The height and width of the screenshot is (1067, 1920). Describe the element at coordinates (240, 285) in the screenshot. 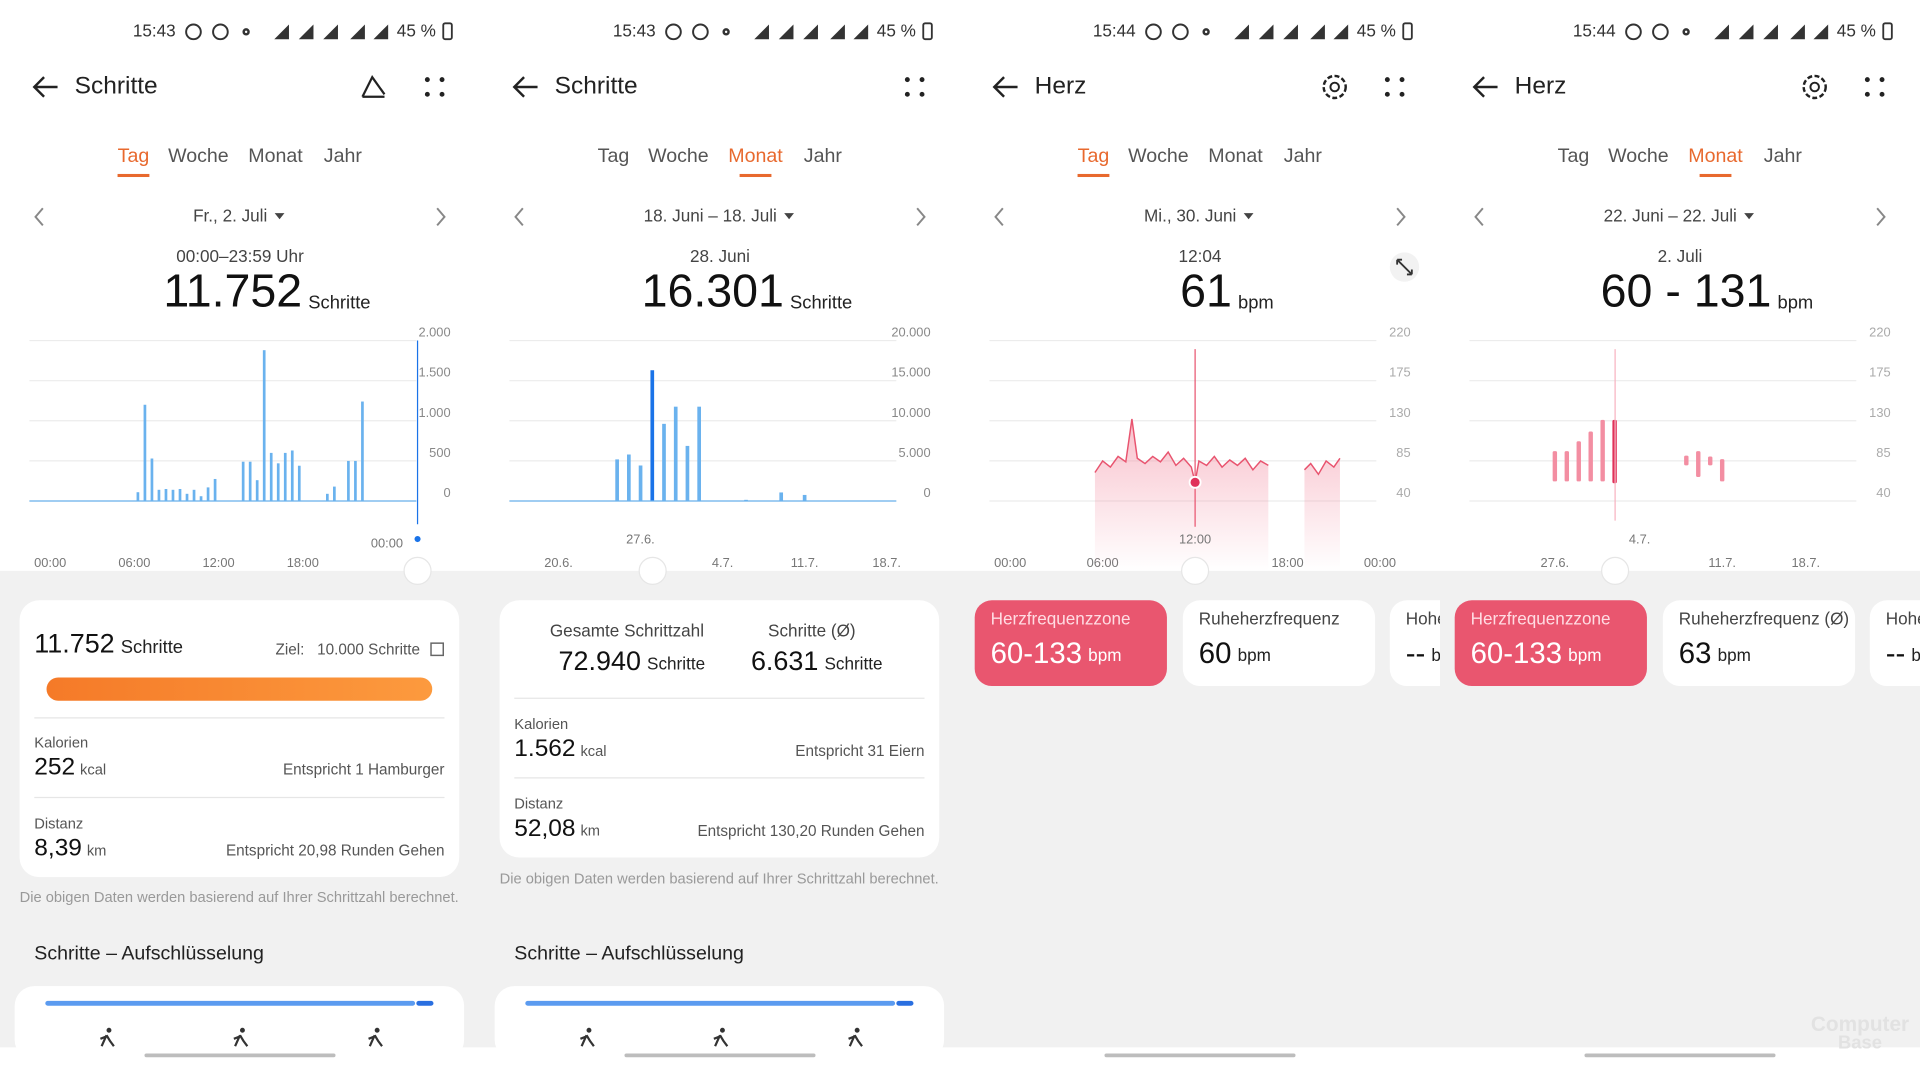

I see `top-background` at that location.